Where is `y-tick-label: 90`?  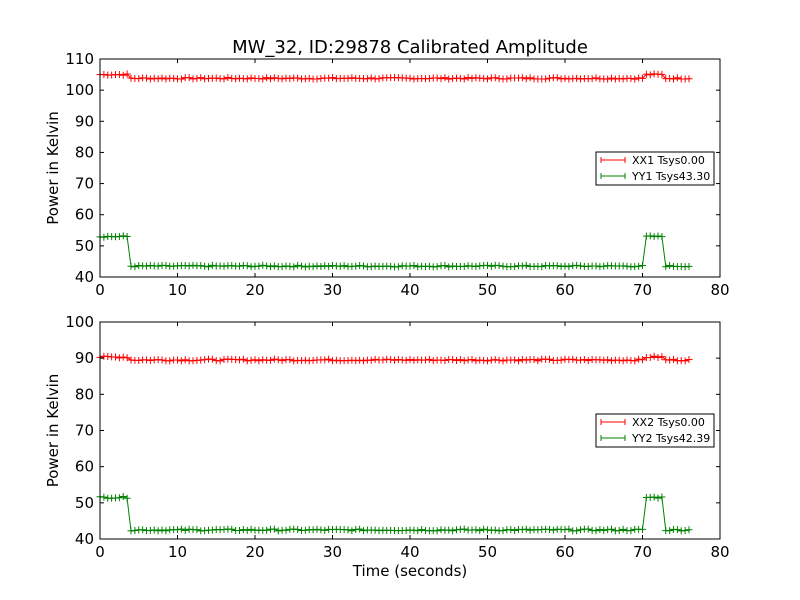
y-tick-label: 90 is located at coordinates (84, 358).